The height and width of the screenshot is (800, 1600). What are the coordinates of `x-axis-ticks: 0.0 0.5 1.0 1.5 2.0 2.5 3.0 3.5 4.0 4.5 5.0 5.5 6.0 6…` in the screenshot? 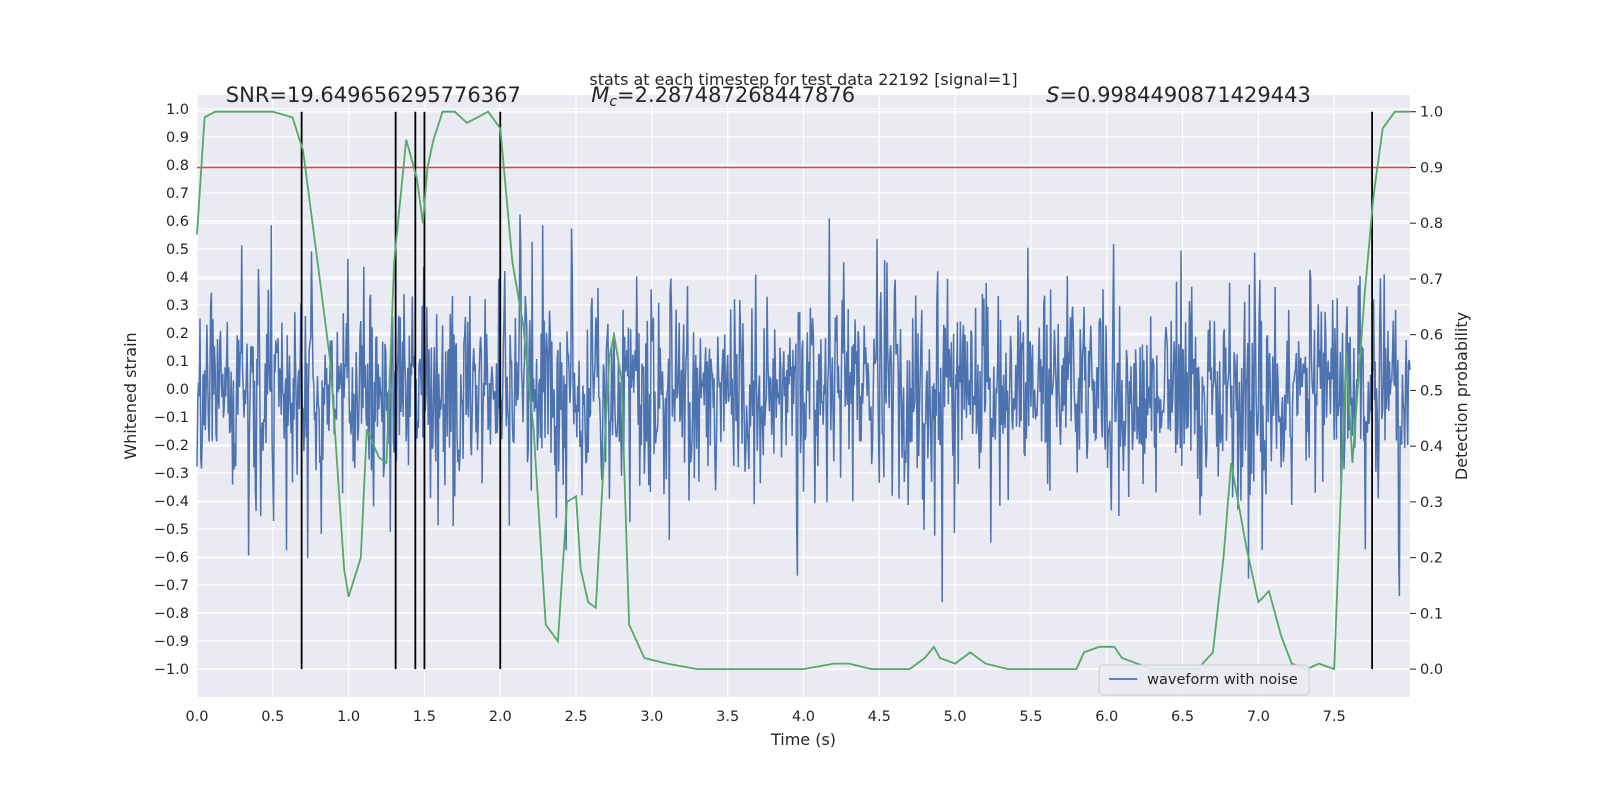 It's located at (765, 717).